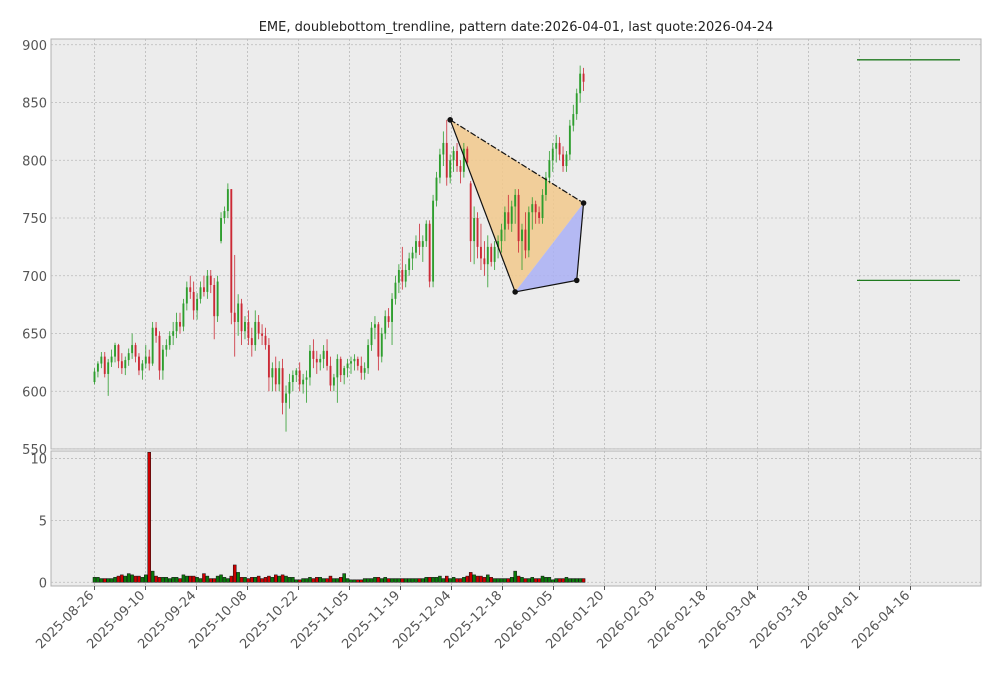 The width and height of the screenshot is (1001, 678). What do you see at coordinates (43, 521) in the screenshot?
I see `volume-tick-label: 5` at bounding box center [43, 521].